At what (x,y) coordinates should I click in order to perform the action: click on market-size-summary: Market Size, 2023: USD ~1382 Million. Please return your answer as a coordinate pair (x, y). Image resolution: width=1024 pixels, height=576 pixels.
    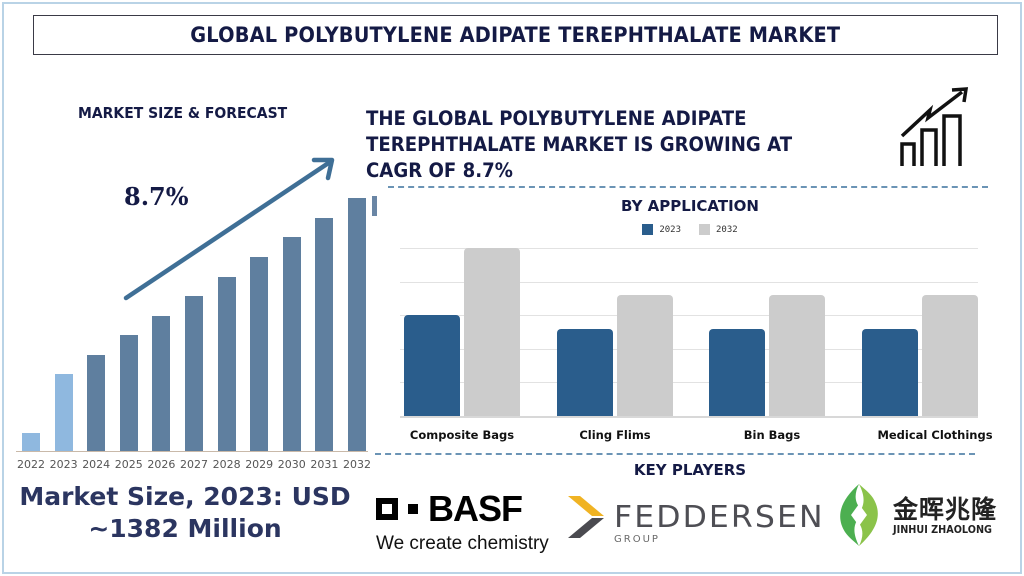
    Looking at the image, I should click on (185, 513).